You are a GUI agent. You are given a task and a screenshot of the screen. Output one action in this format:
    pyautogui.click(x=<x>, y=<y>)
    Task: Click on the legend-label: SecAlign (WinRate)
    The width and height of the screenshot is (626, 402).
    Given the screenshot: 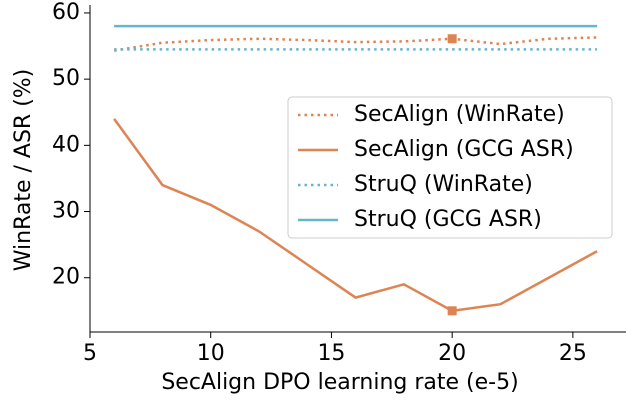 What is the action you would take?
    pyautogui.click(x=459, y=114)
    